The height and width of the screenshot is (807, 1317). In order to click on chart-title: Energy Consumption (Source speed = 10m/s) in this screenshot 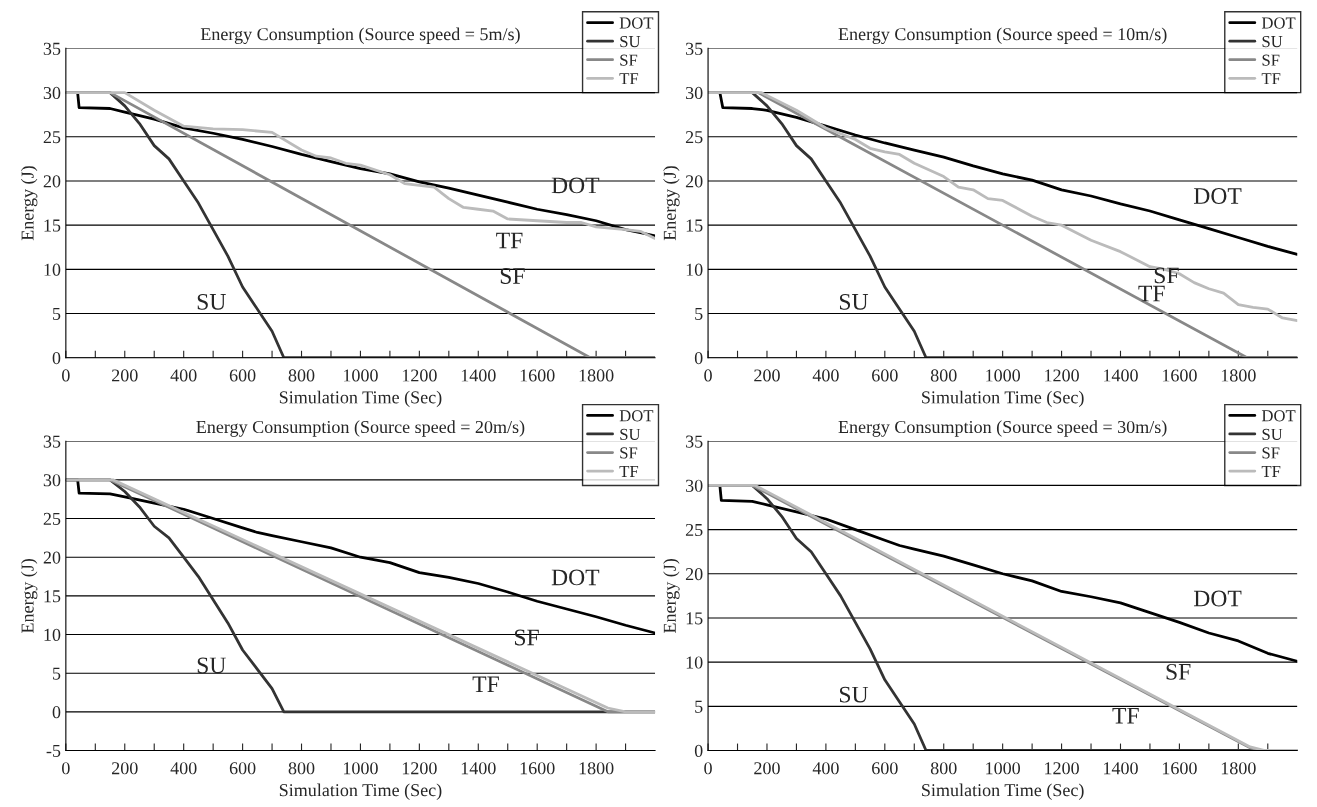, I will do `click(1002, 35)`.